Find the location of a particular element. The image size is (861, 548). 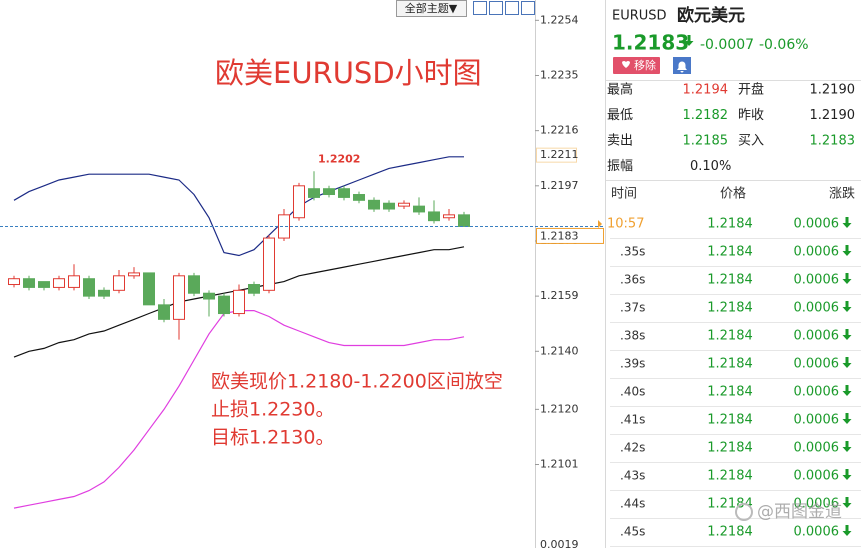

tick-time: .36s is located at coordinates (632, 280).